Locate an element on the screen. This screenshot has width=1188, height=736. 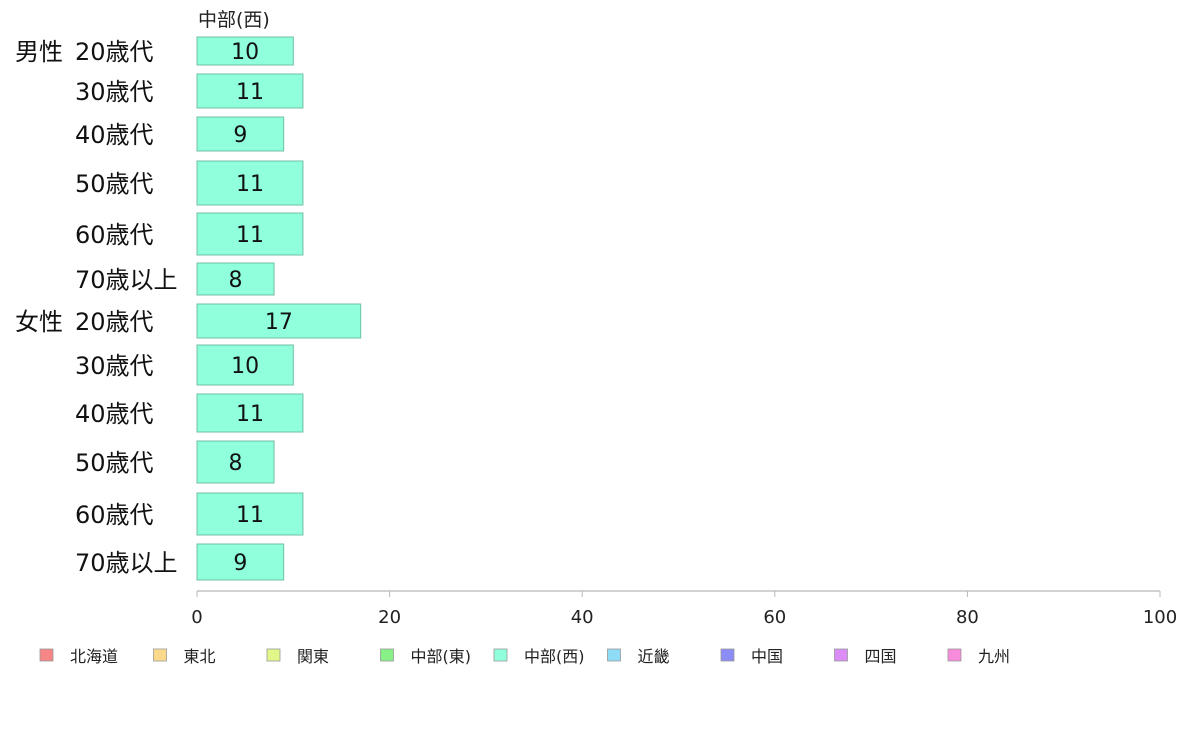
group-label: 女性 is located at coordinates (39, 322).